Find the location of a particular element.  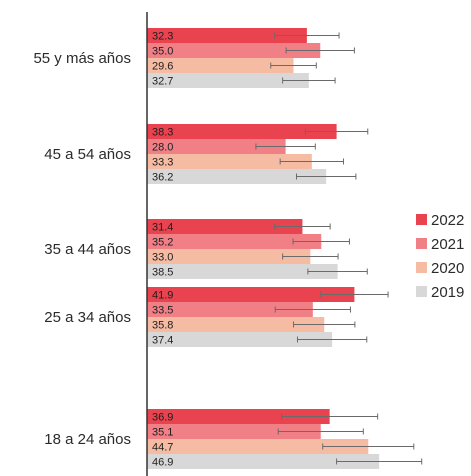

value-label: 32.7 is located at coordinates (162, 82).